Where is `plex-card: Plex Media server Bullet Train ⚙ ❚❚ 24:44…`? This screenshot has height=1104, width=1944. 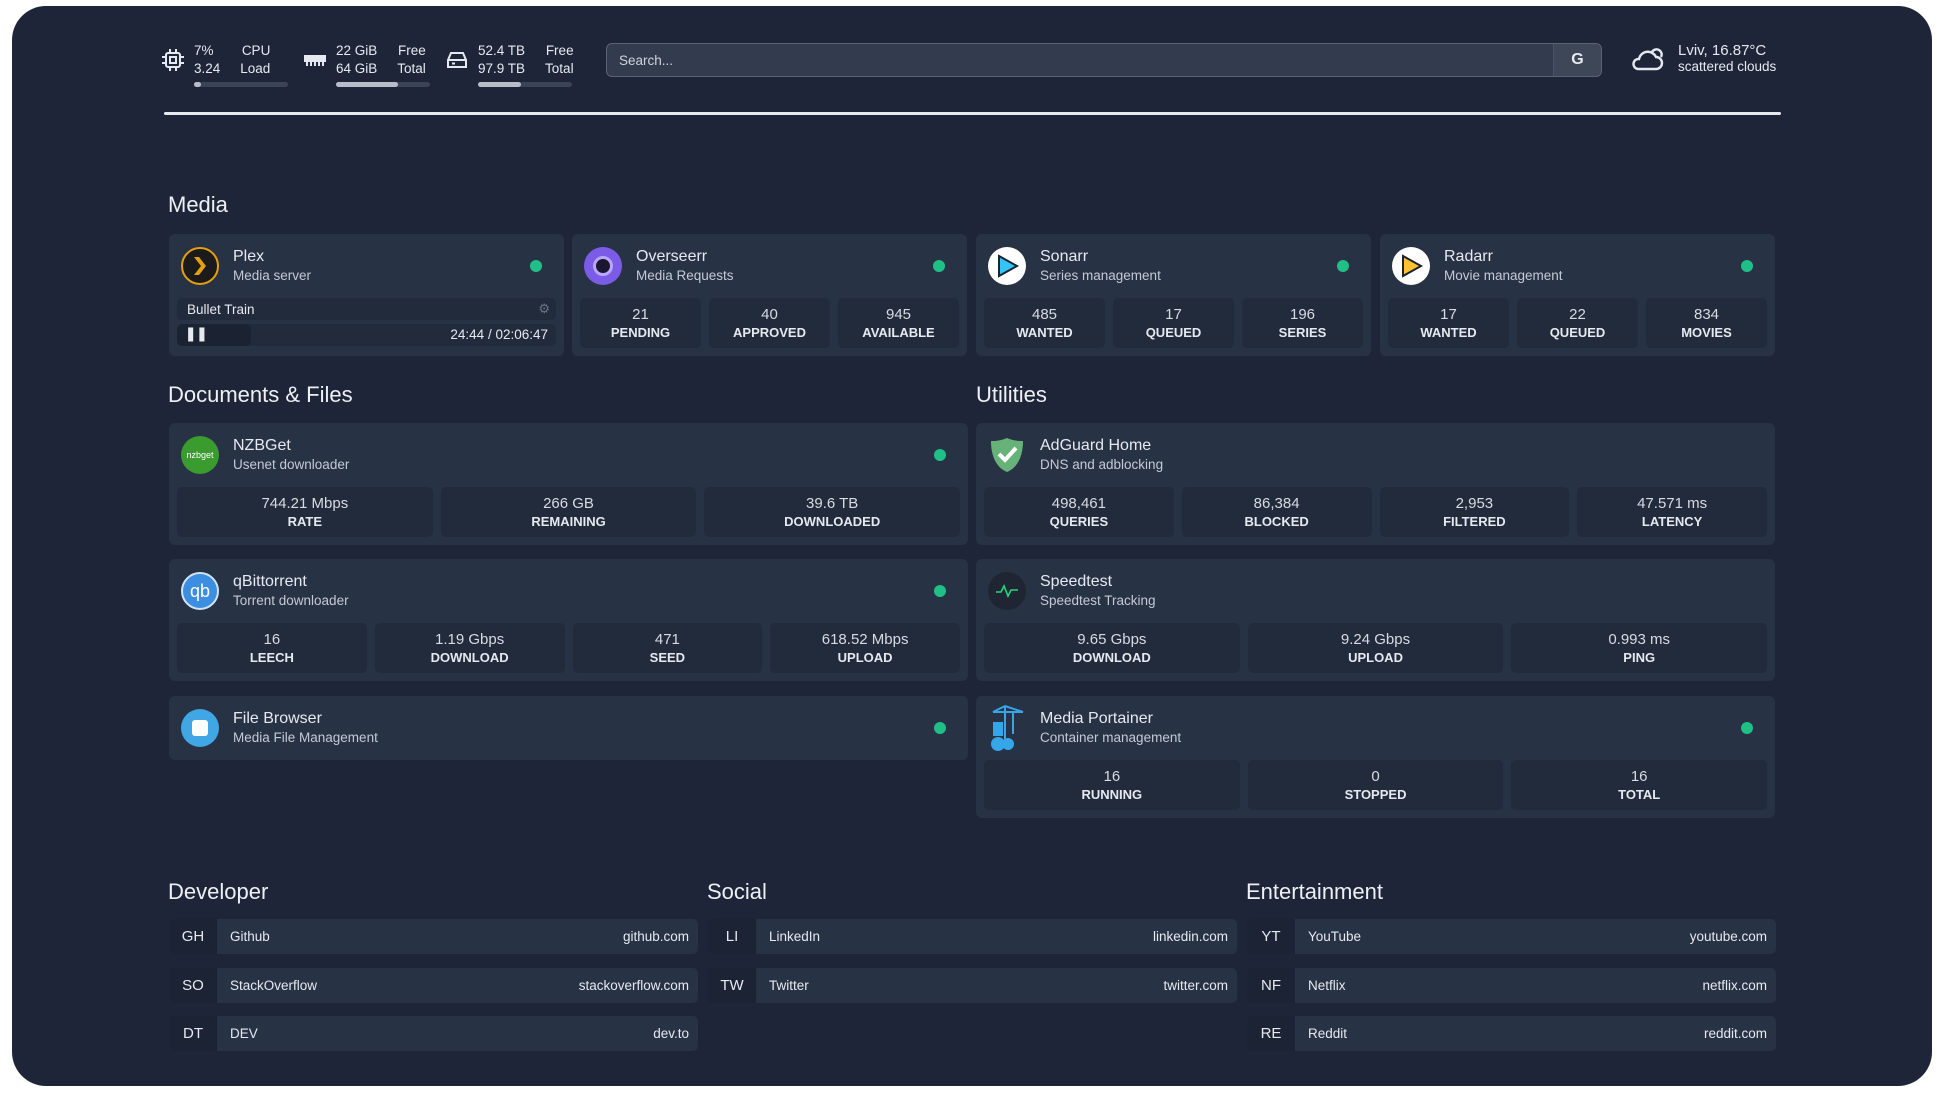 plex-card: Plex Media server Bullet Train ⚙ ❚❚ 24:44… is located at coordinates (366, 295).